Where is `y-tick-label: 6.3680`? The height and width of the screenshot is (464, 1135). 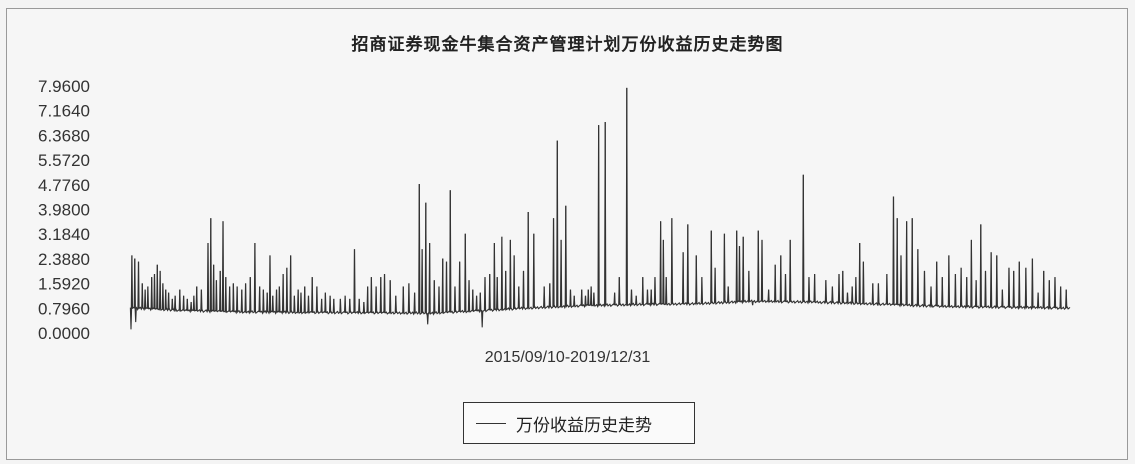
y-tick-label: 6.3680 is located at coordinates (64, 135).